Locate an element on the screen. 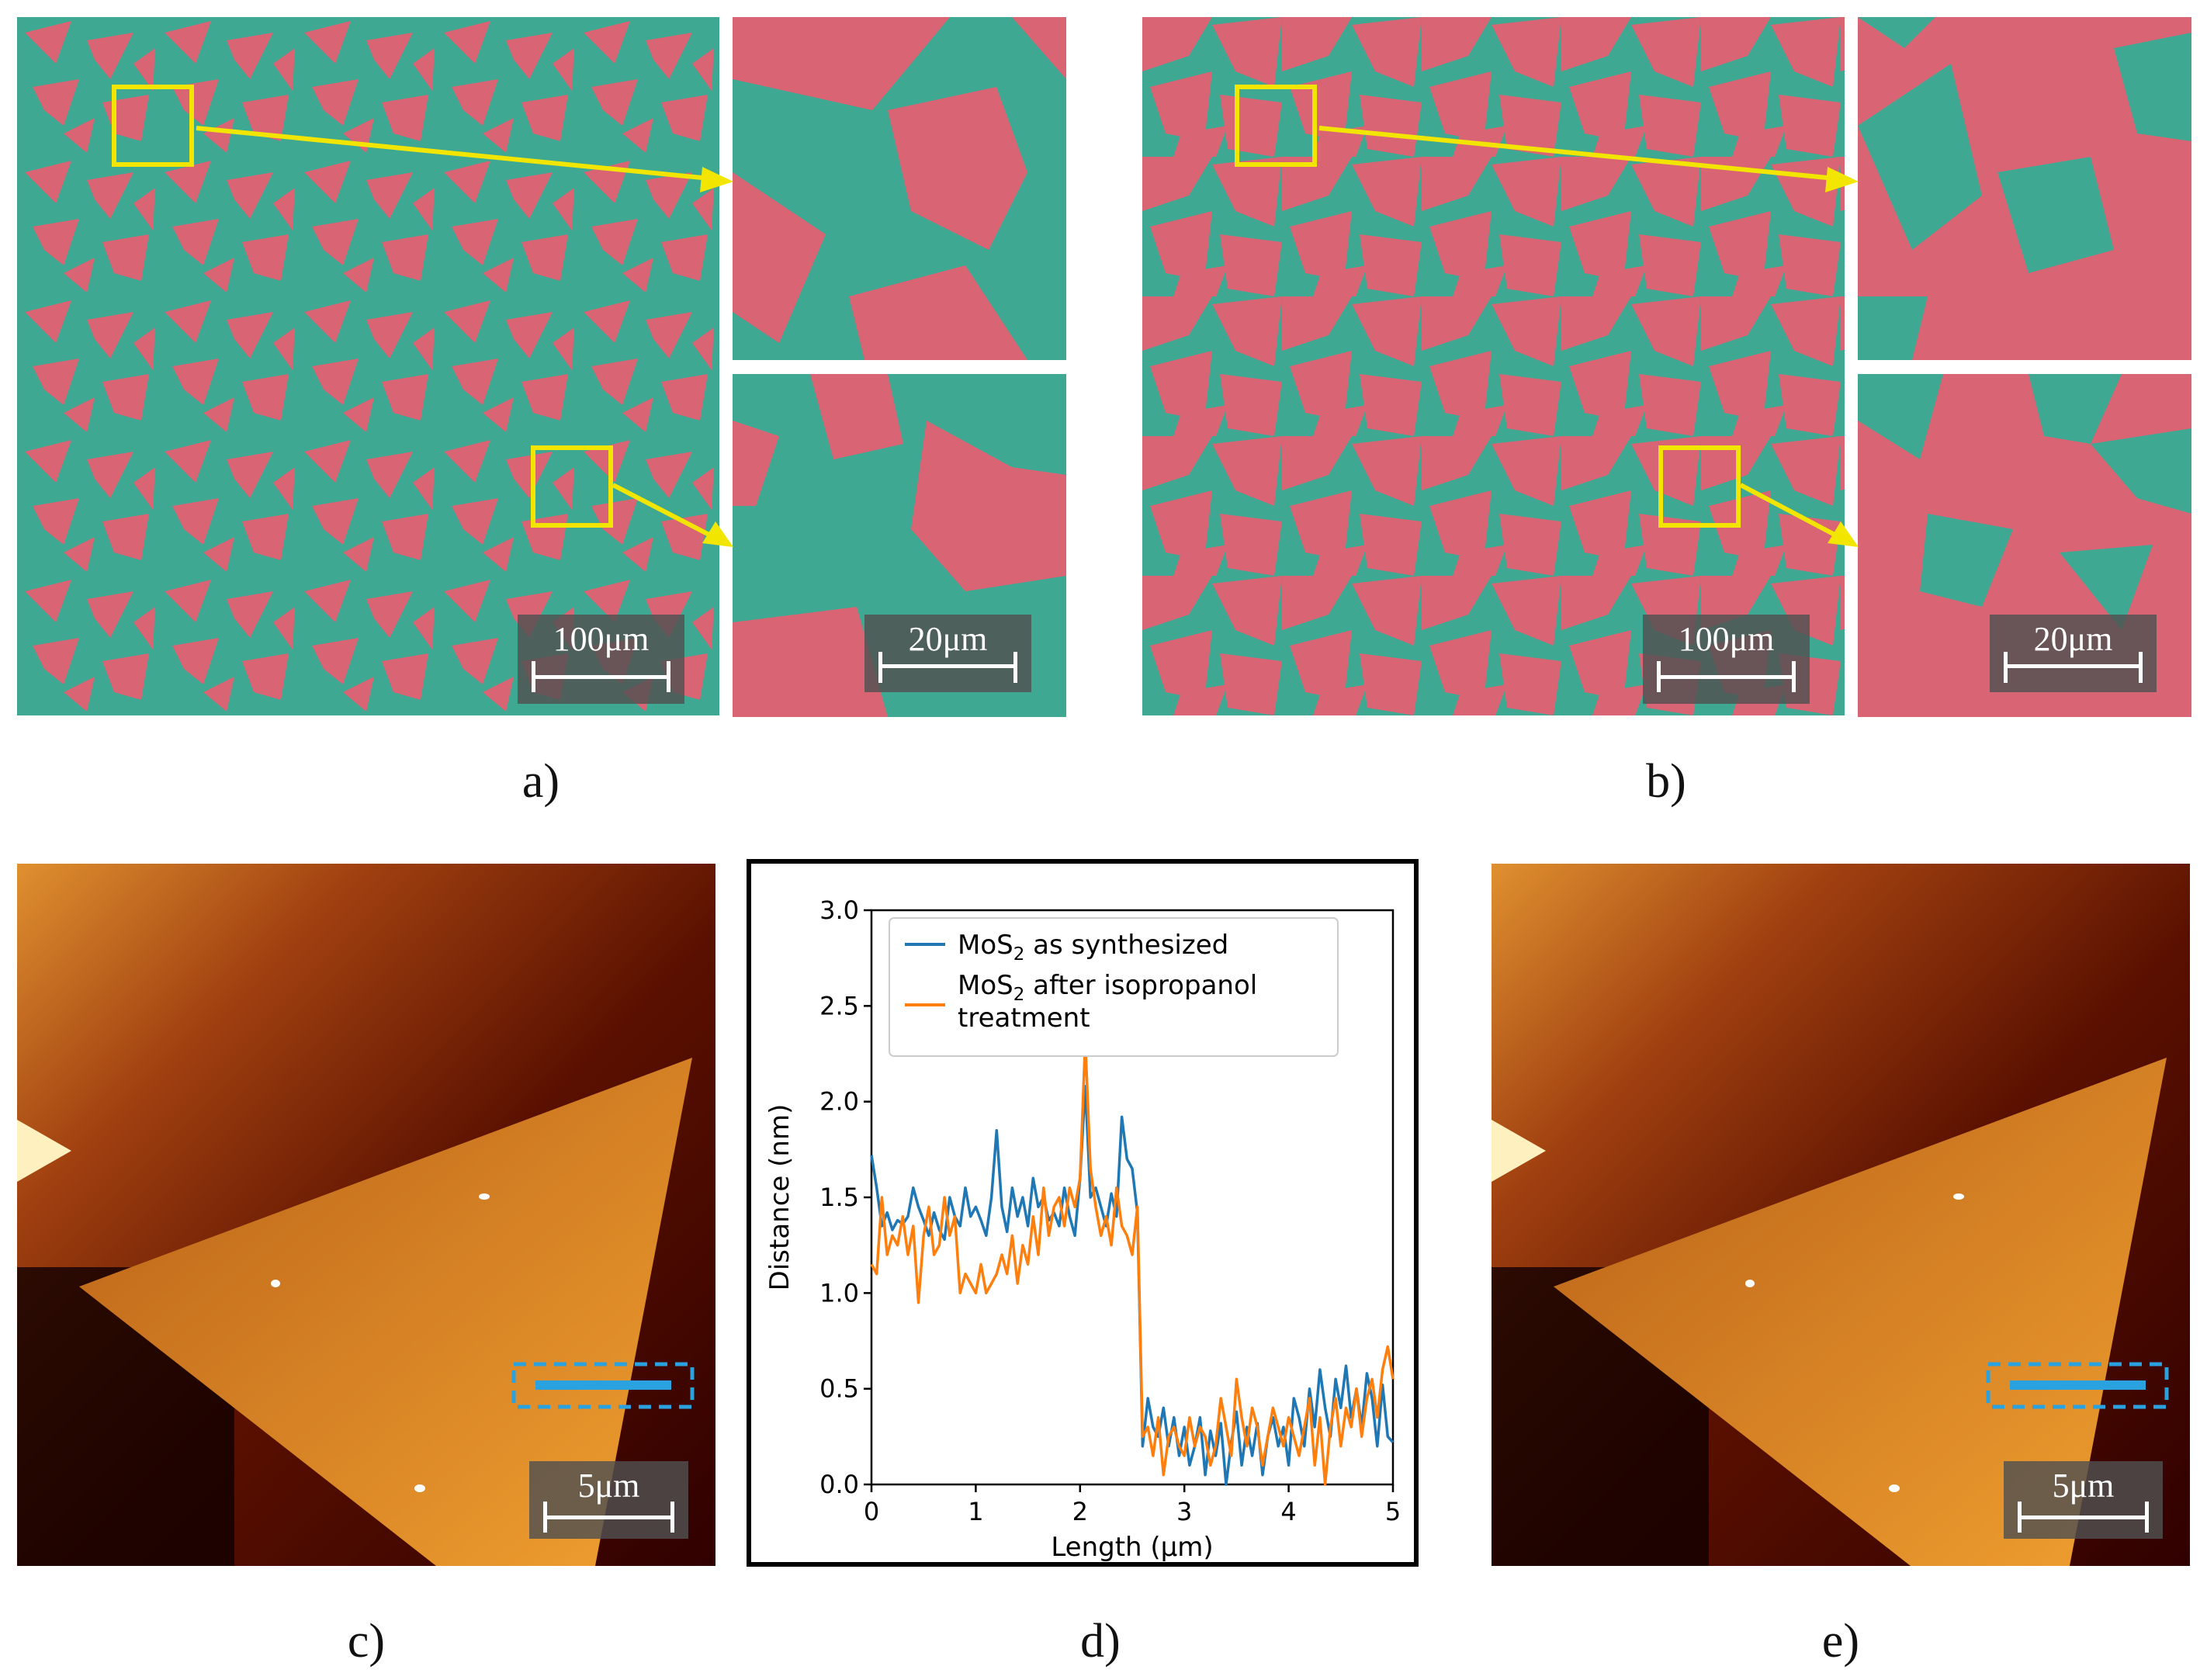 This screenshot has height=1680, width=2207. line-profile-marker is located at coordinates (603, 1385).